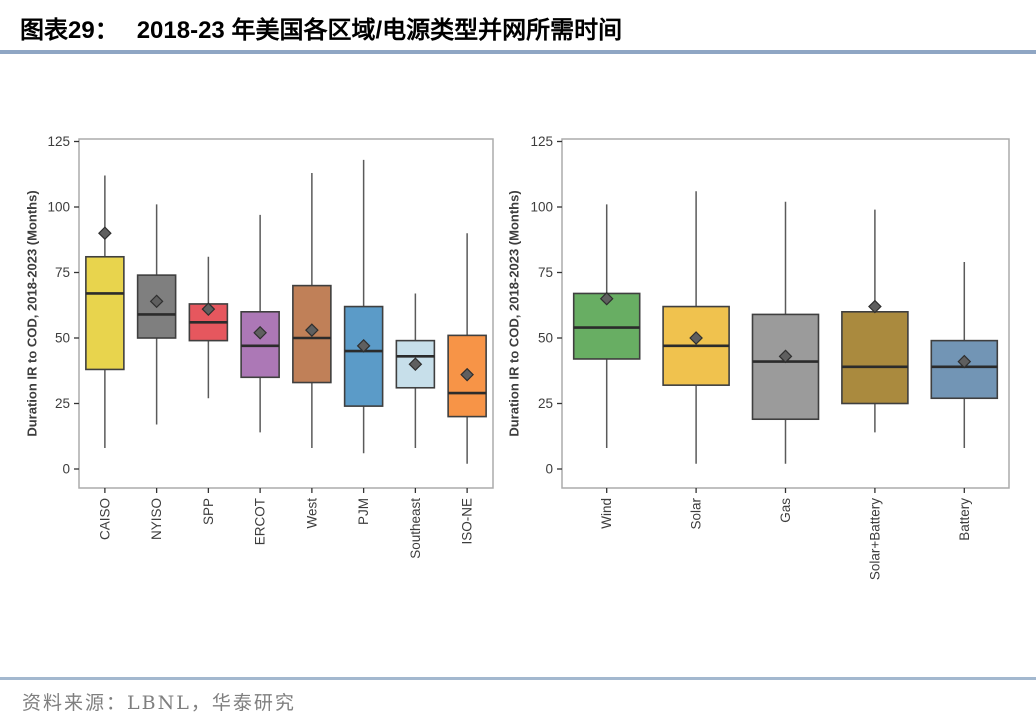  I want to click on mean-diamond-CAISO, so click(105, 233).